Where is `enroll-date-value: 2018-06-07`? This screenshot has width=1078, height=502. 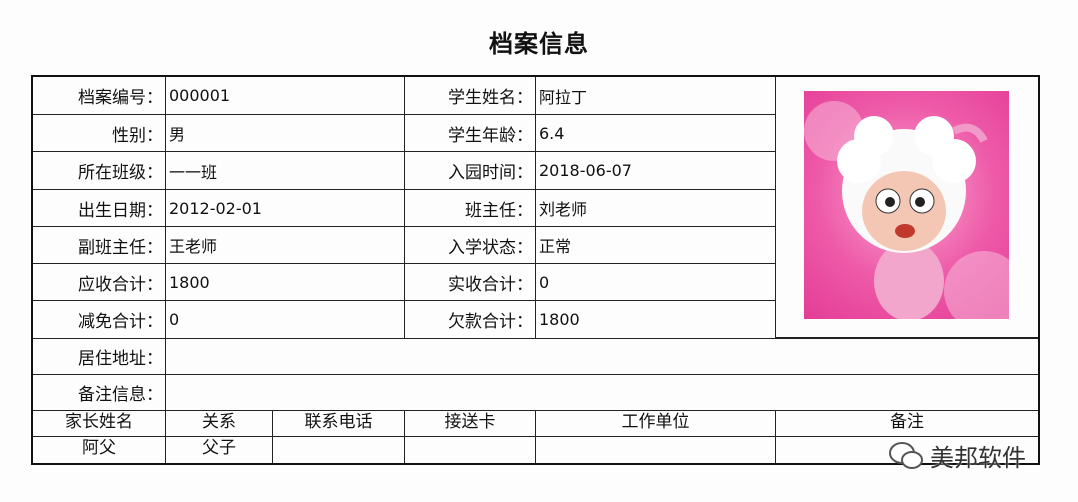
enroll-date-value: 2018-06-07 is located at coordinates (655, 170).